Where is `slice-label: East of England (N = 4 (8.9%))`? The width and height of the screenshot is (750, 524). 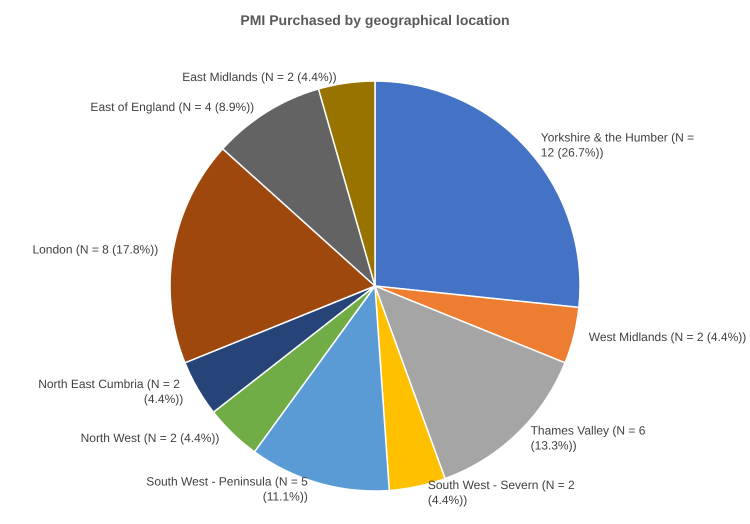 slice-label: East of England (N = 4 (8.9%)) is located at coordinates (172, 107).